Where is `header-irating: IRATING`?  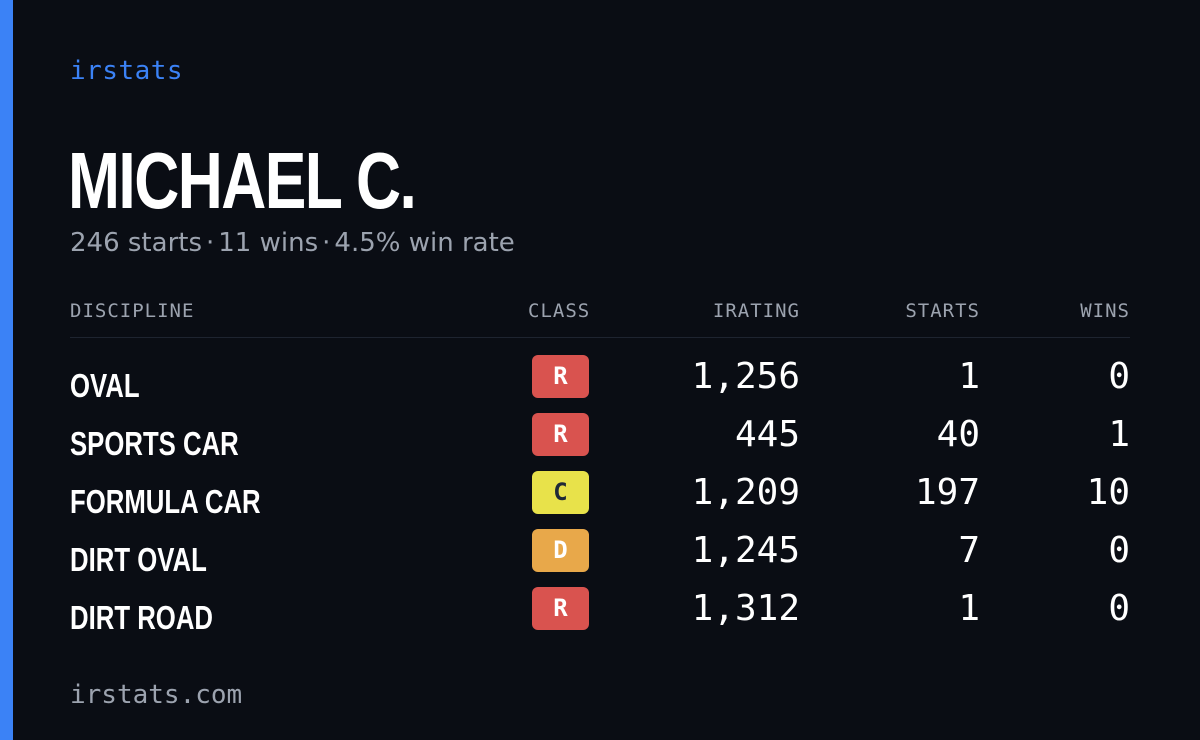 header-irating: IRATING is located at coordinates (756, 311).